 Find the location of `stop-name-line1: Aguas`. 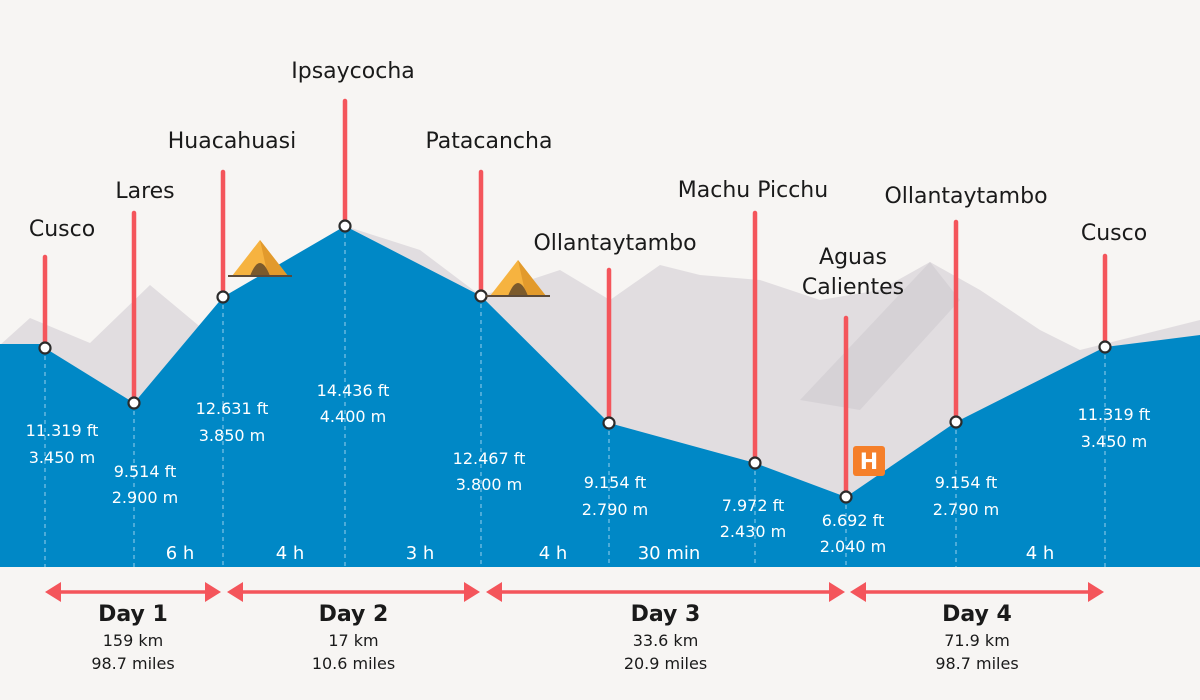

stop-name-line1: Aguas is located at coordinates (853, 257).